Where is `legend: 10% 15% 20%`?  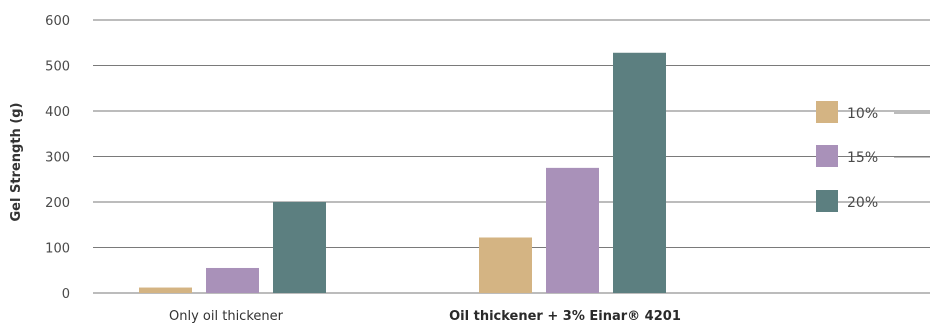 legend: 10% 15% 20% is located at coordinates (873, 156).